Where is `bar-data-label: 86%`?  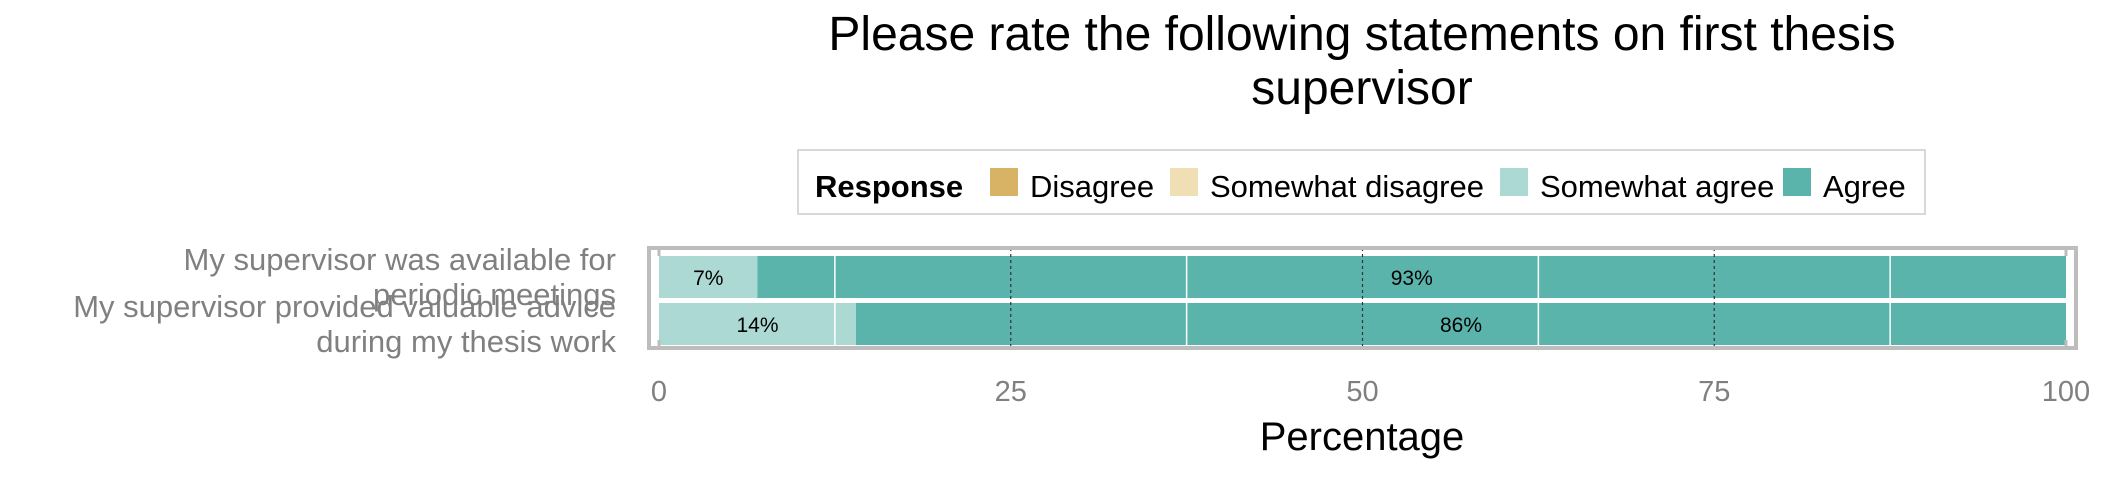
bar-data-label: 86% is located at coordinates (1461, 325).